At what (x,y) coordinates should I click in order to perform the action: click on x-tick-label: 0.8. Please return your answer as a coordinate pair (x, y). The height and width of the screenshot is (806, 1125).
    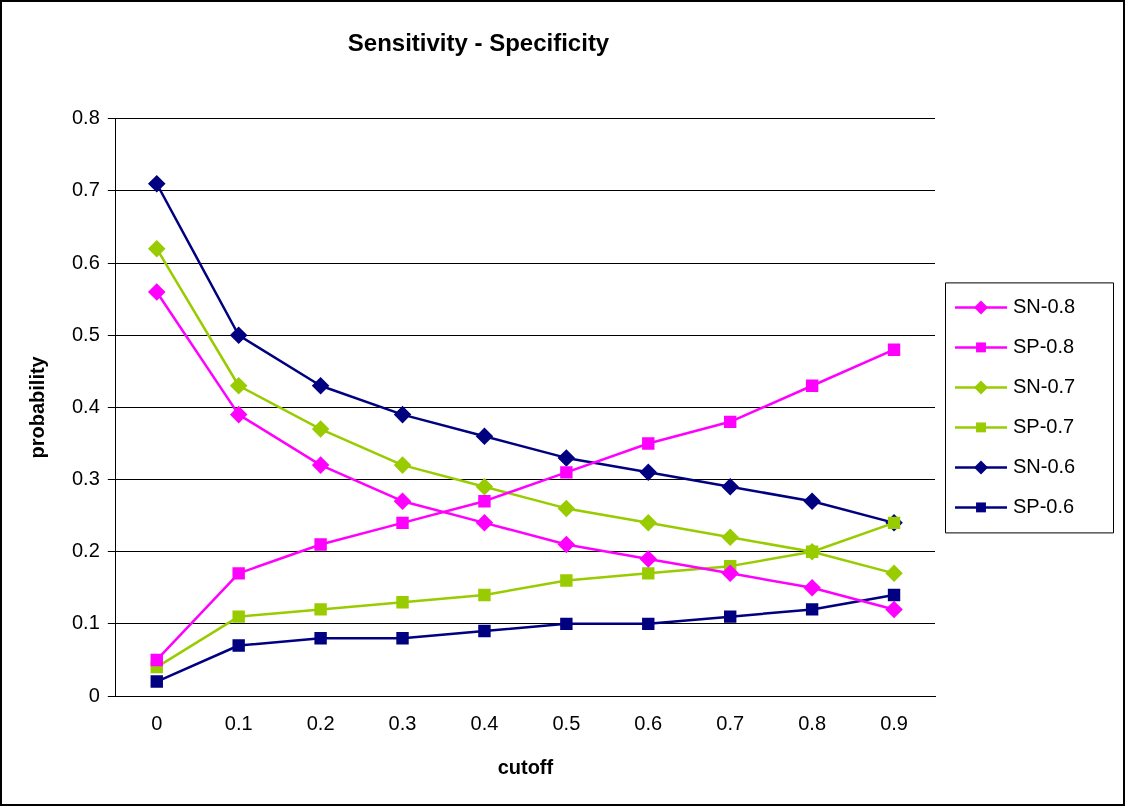
    Looking at the image, I should click on (812, 722).